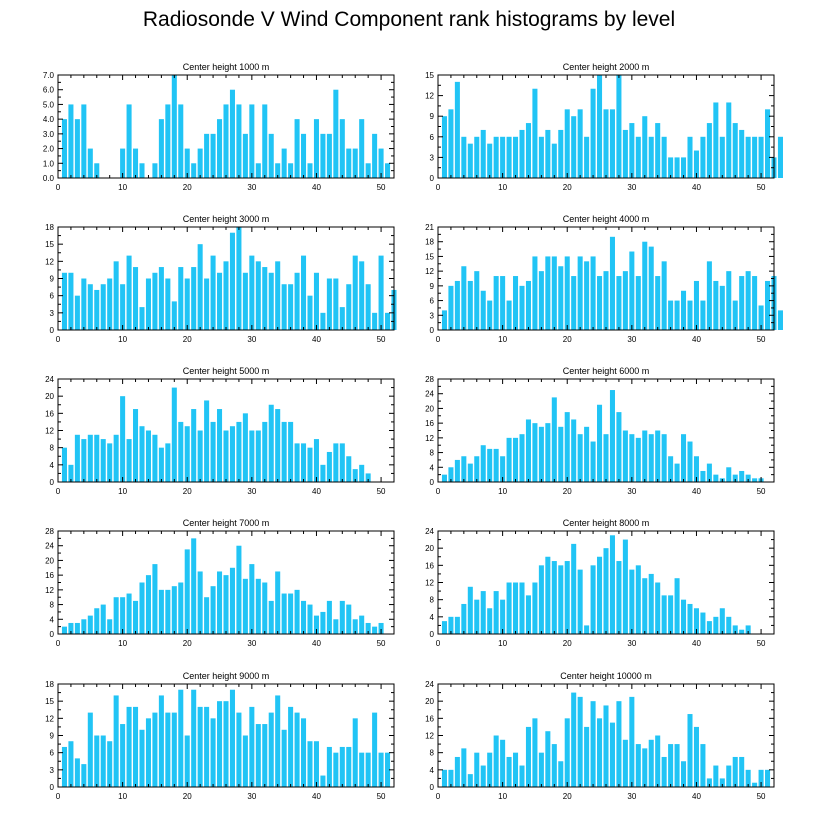 The width and height of the screenshot is (818, 824). I want to click on y-tick-label: 18, so click(429, 242).